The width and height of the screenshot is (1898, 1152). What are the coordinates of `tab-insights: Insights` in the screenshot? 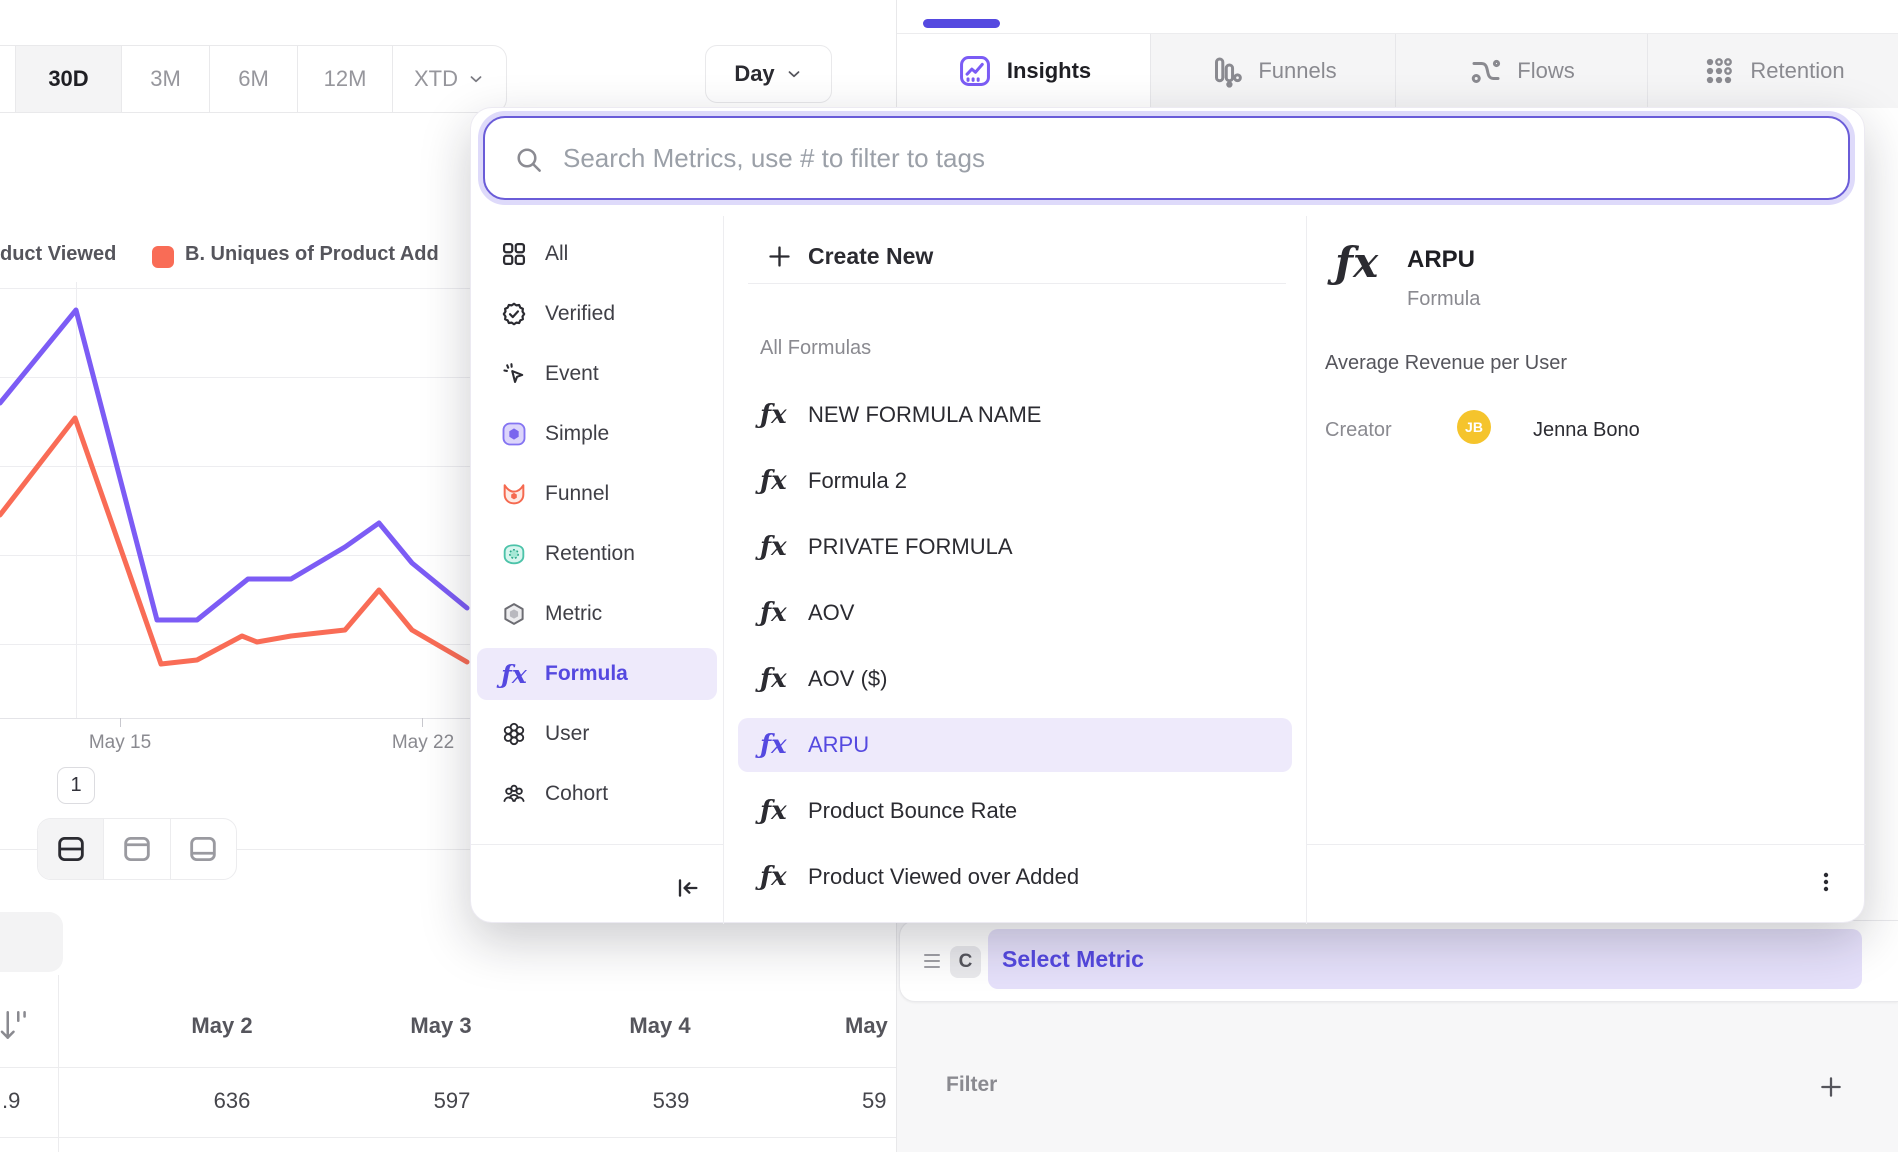 It's located at (1023, 71).